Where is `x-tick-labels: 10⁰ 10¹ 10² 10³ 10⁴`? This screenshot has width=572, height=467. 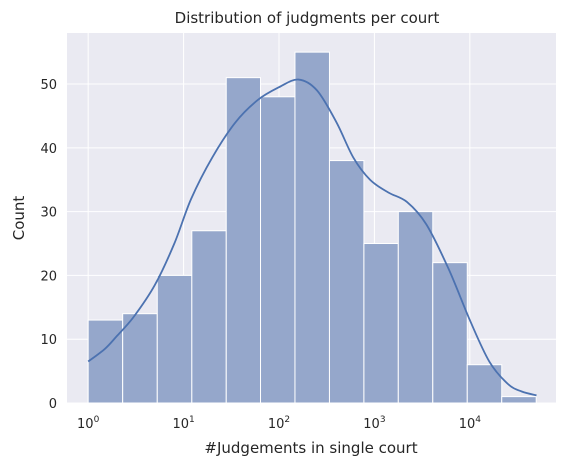 x-tick-labels: 10⁰ 10¹ 10² 10³ 10⁴ is located at coordinates (279, 423).